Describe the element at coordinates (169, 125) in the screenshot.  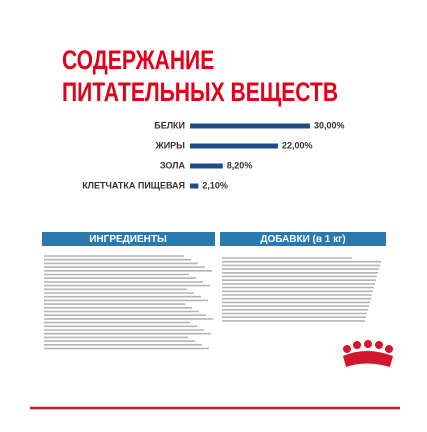
I see `category-label: БЕЛКИ` at that location.